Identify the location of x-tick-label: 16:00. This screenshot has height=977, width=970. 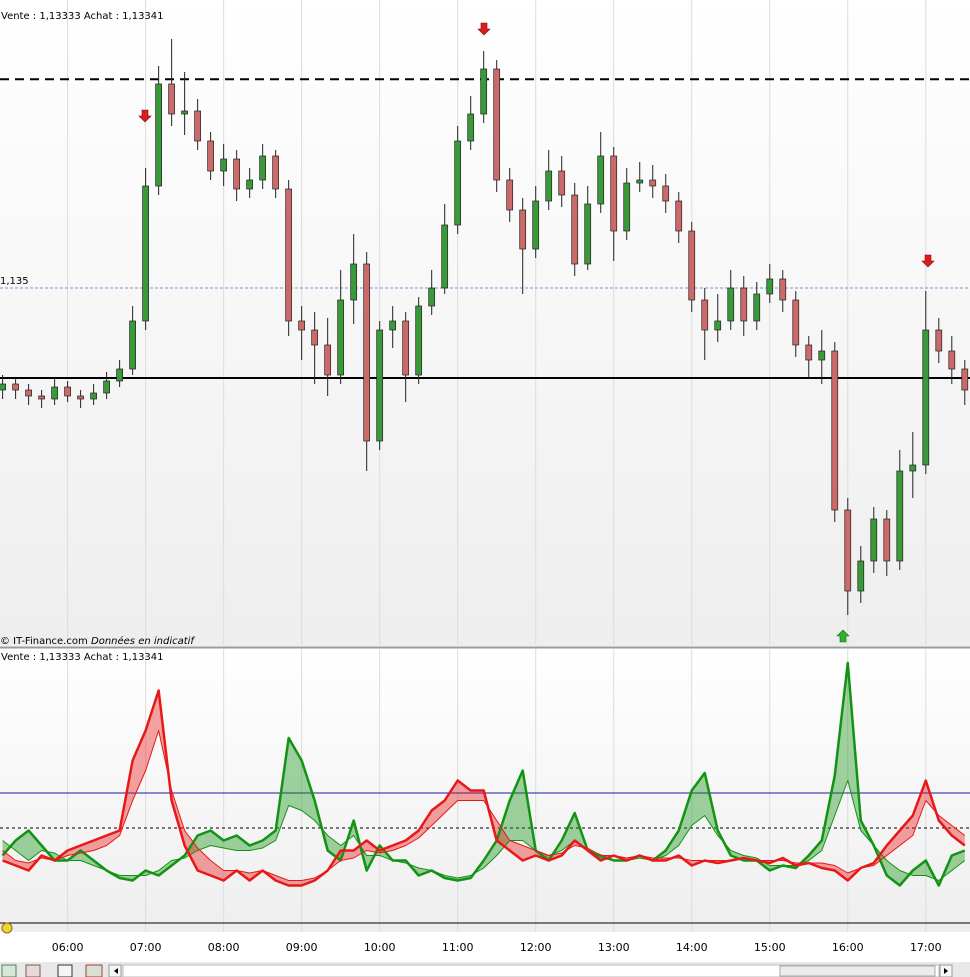
(848, 947).